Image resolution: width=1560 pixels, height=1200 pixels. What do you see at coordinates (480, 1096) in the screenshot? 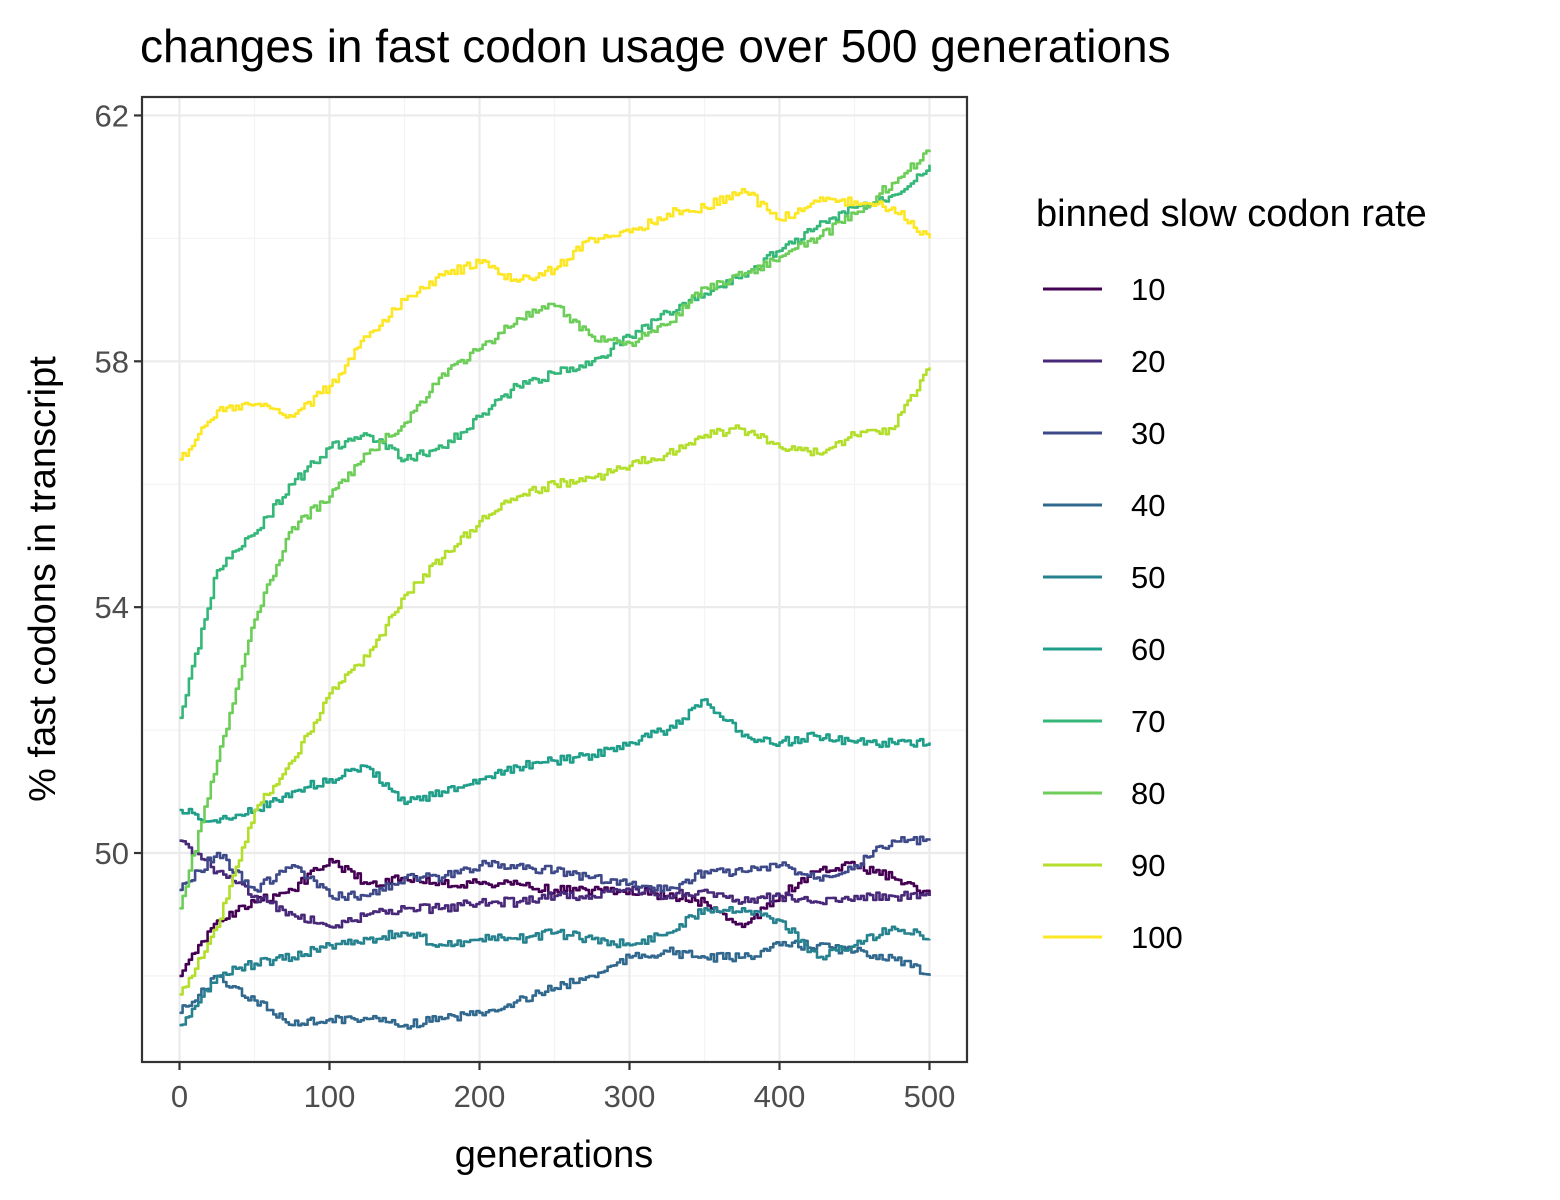
I see `x-tick-label: 200` at bounding box center [480, 1096].